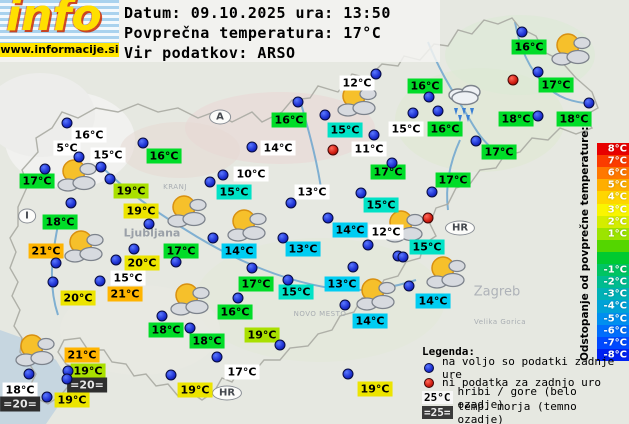 The image size is (629, 424). I want to click on station-temp-label: 12°C, so click(386, 232).